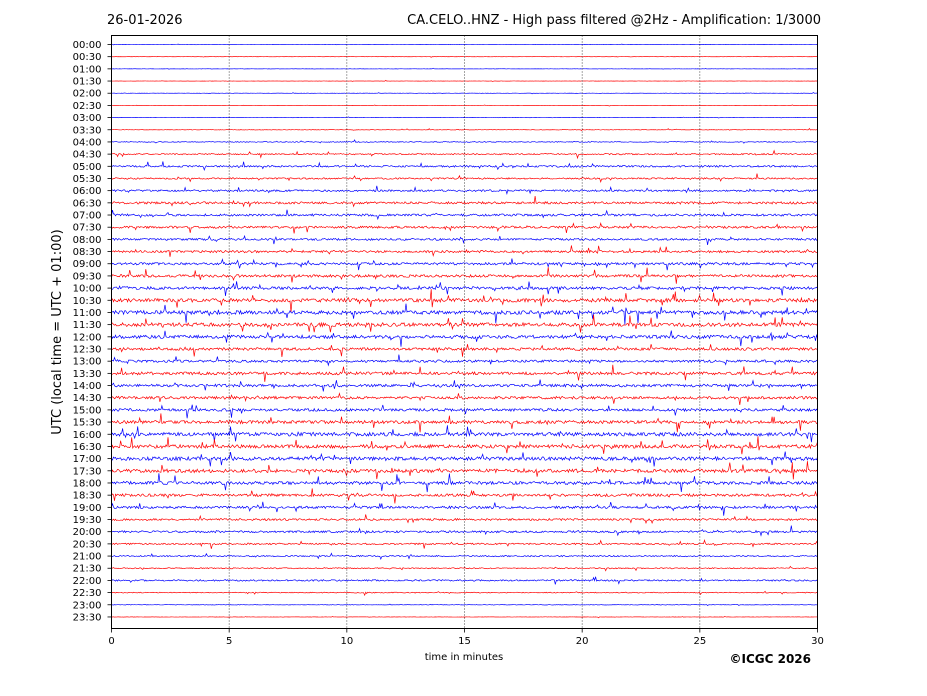 The height and width of the screenshot is (696, 927). What do you see at coordinates (87, 569) in the screenshot?
I see `y-tick-label: 21:30` at bounding box center [87, 569].